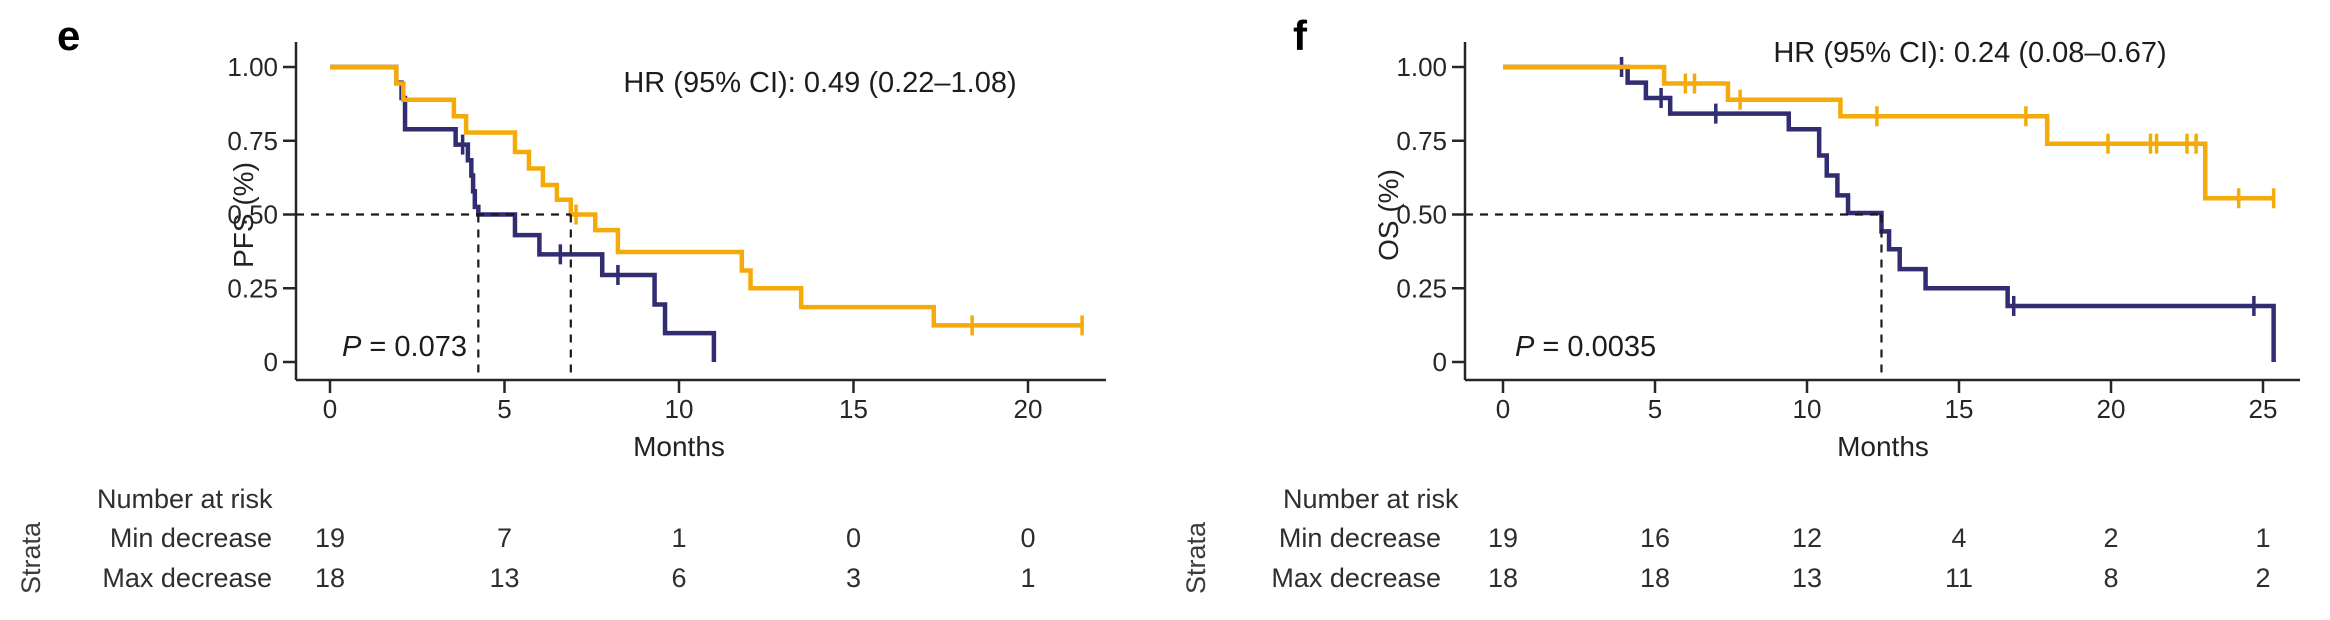 The image size is (2330, 620). What do you see at coordinates (853, 578) in the screenshot?
I see `risk-count: 3` at bounding box center [853, 578].